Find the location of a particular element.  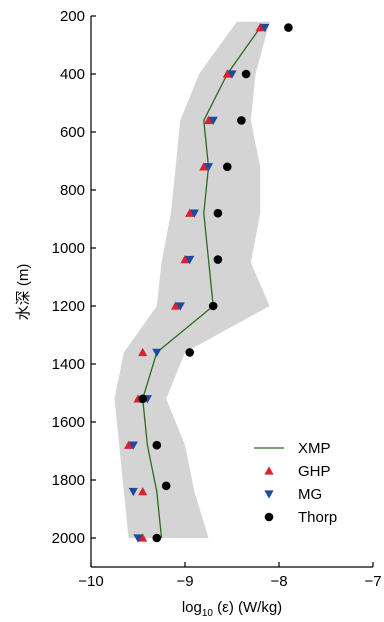

x-tick-label--10: −10 is located at coordinates (90, 581).